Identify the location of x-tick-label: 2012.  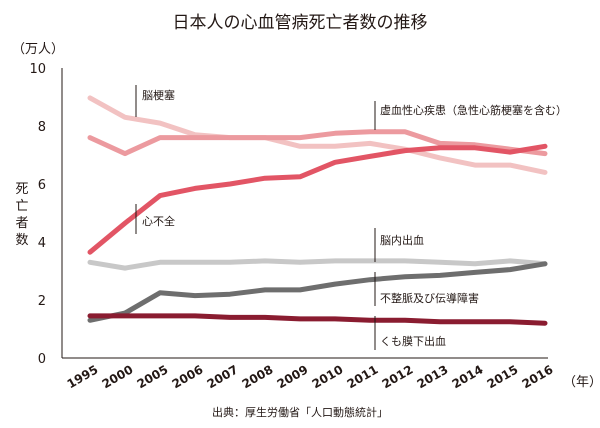
(398, 376).